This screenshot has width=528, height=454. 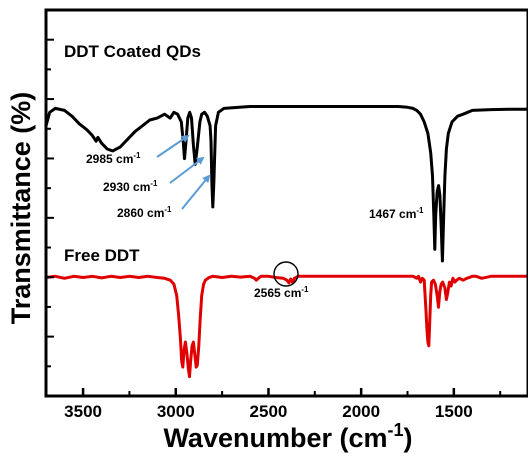 I want to click on annotation-2565-text: 2565 cm, so click(x=277, y=293).